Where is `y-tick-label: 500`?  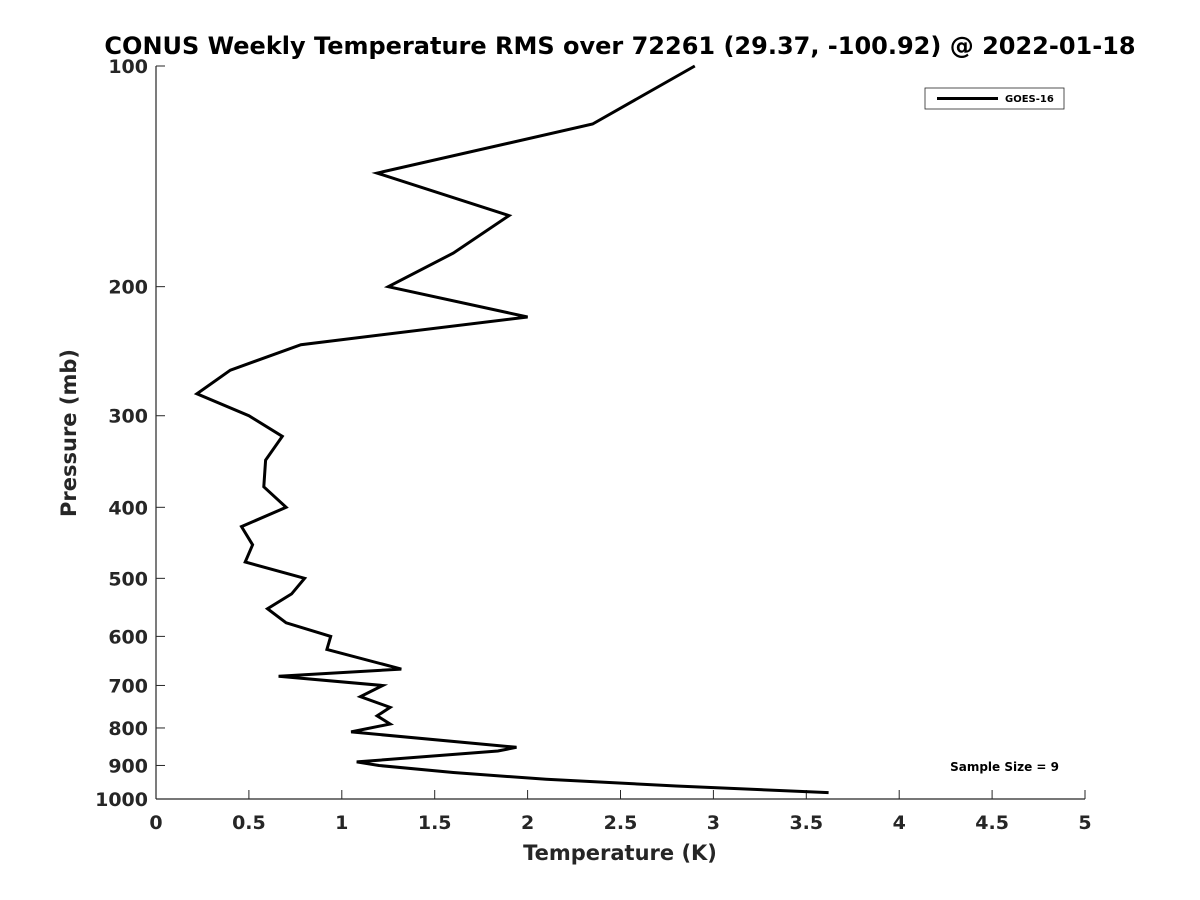 y-tick-label: 500 is located at coordinates (128, 579).